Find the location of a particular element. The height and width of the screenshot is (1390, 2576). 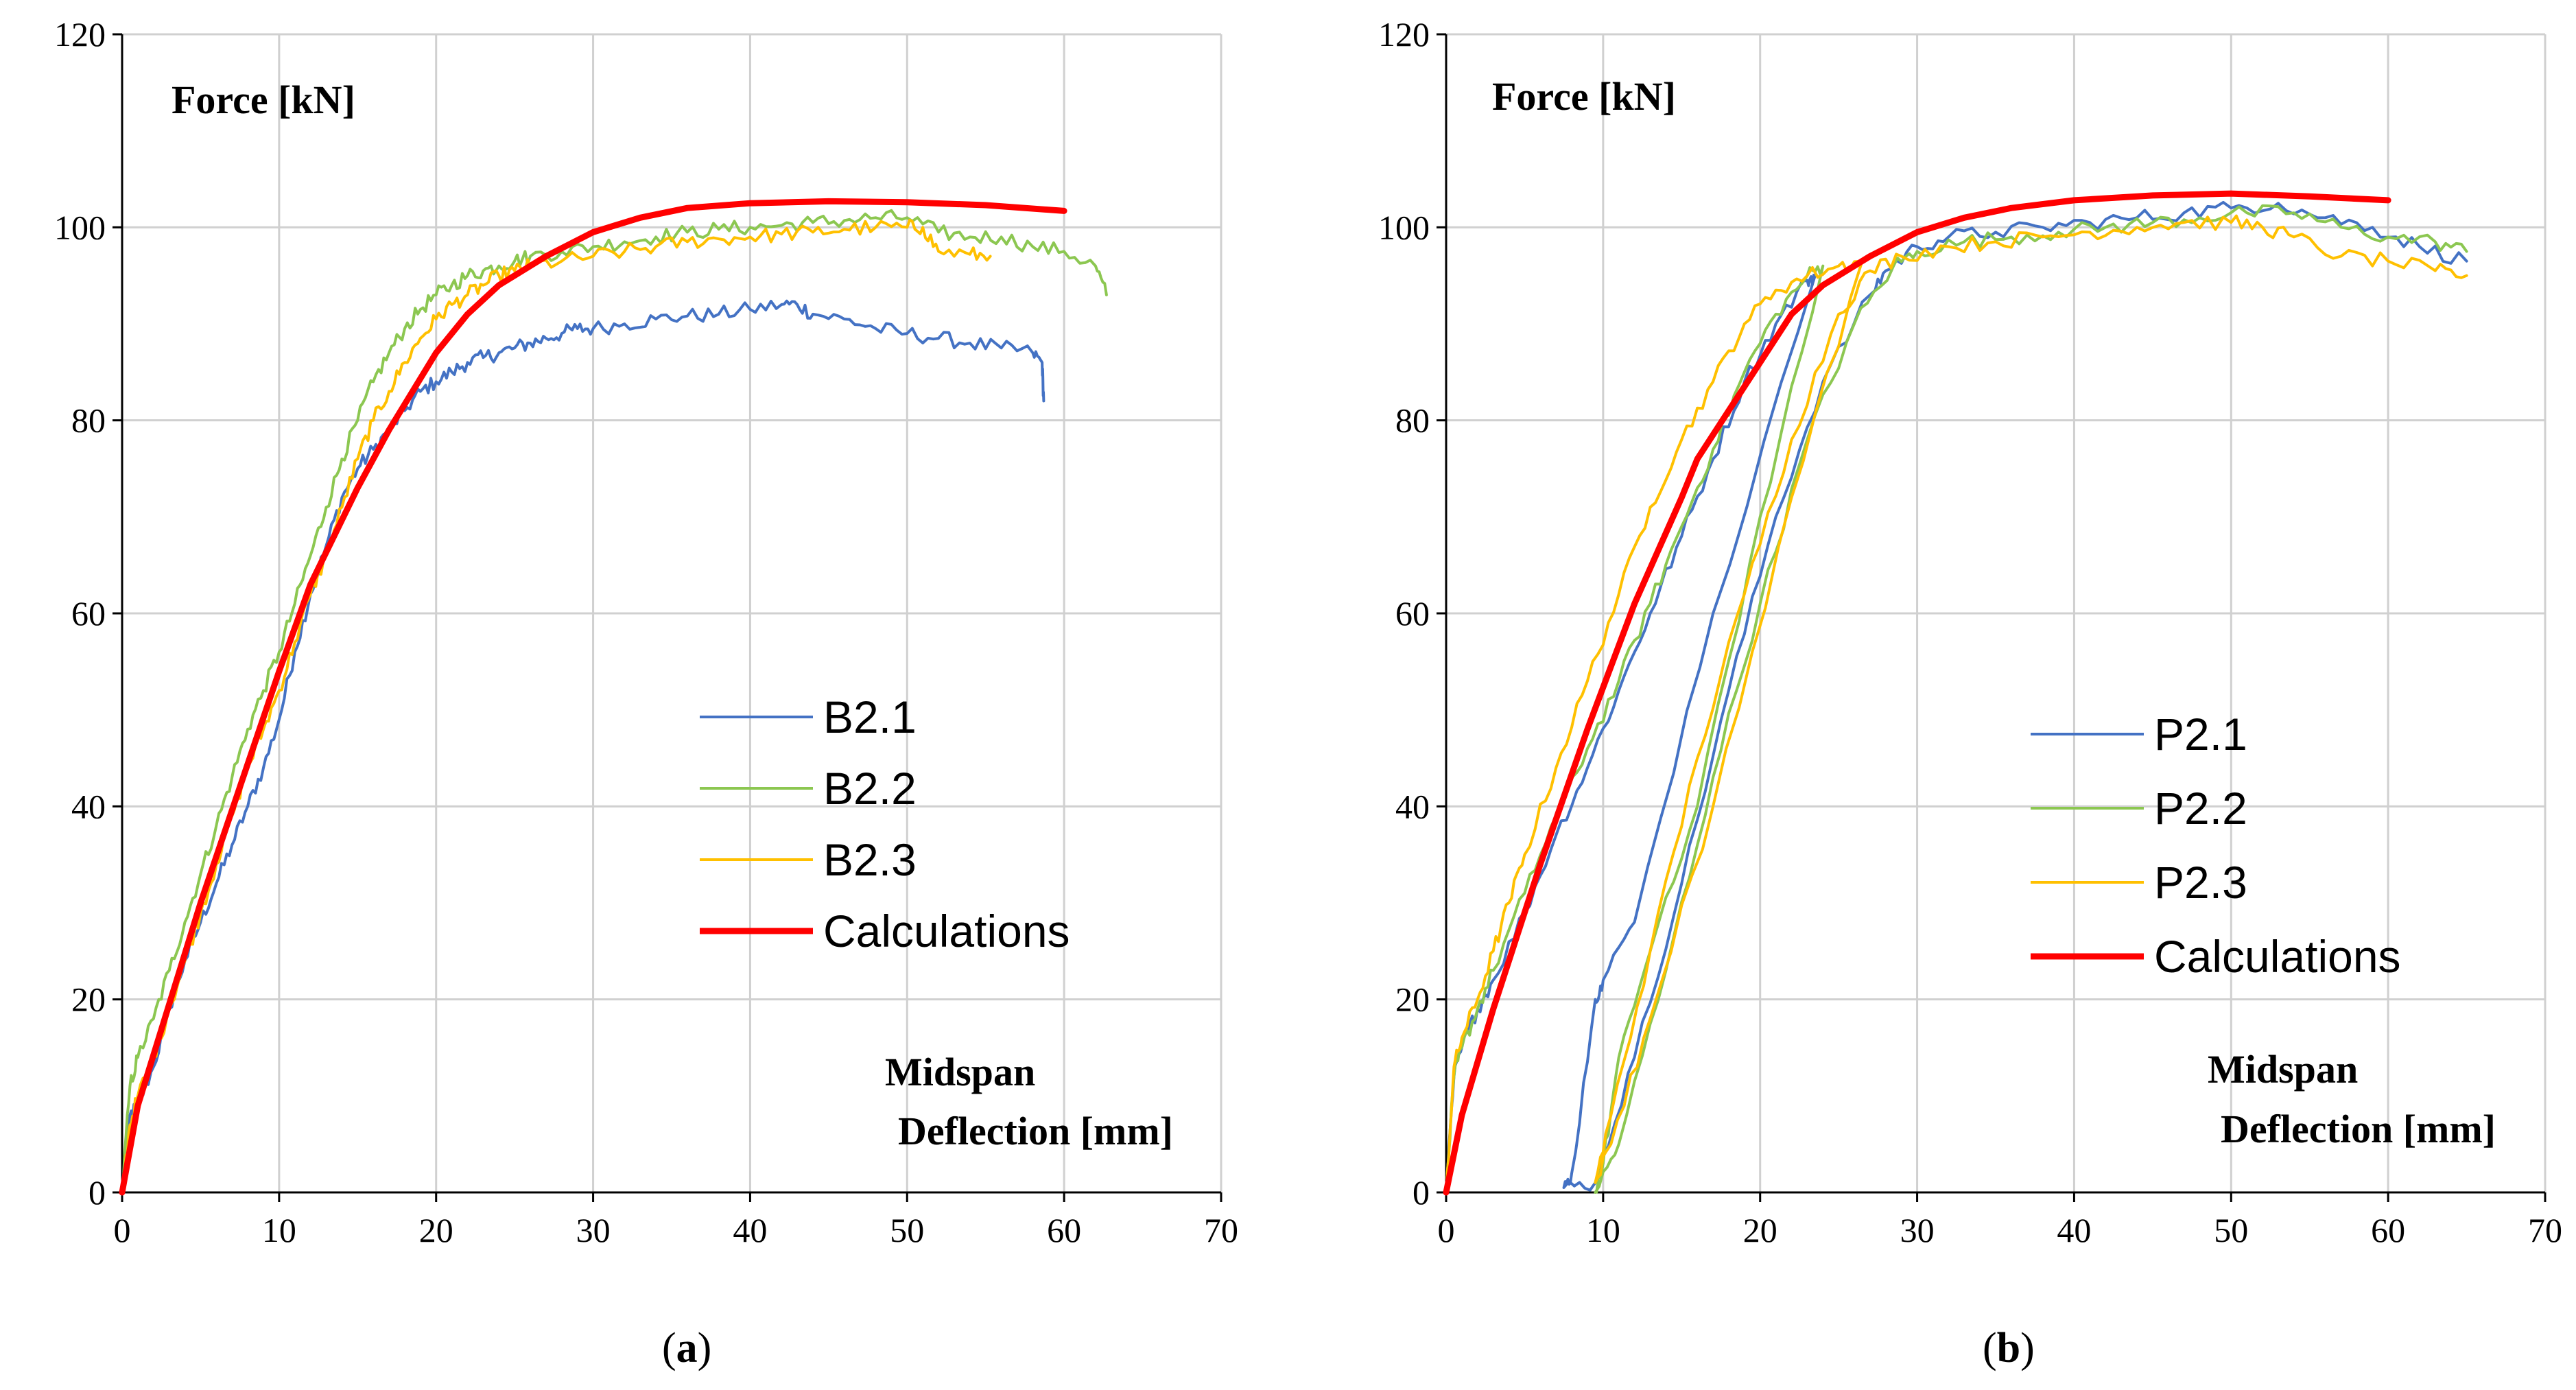

legend-label: P2.1 is located at coordinates (2200, 734).